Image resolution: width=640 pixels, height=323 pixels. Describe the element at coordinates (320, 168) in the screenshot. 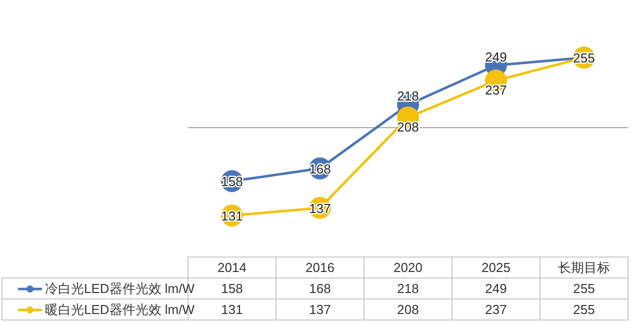

I see `annotation: 168` at that location.